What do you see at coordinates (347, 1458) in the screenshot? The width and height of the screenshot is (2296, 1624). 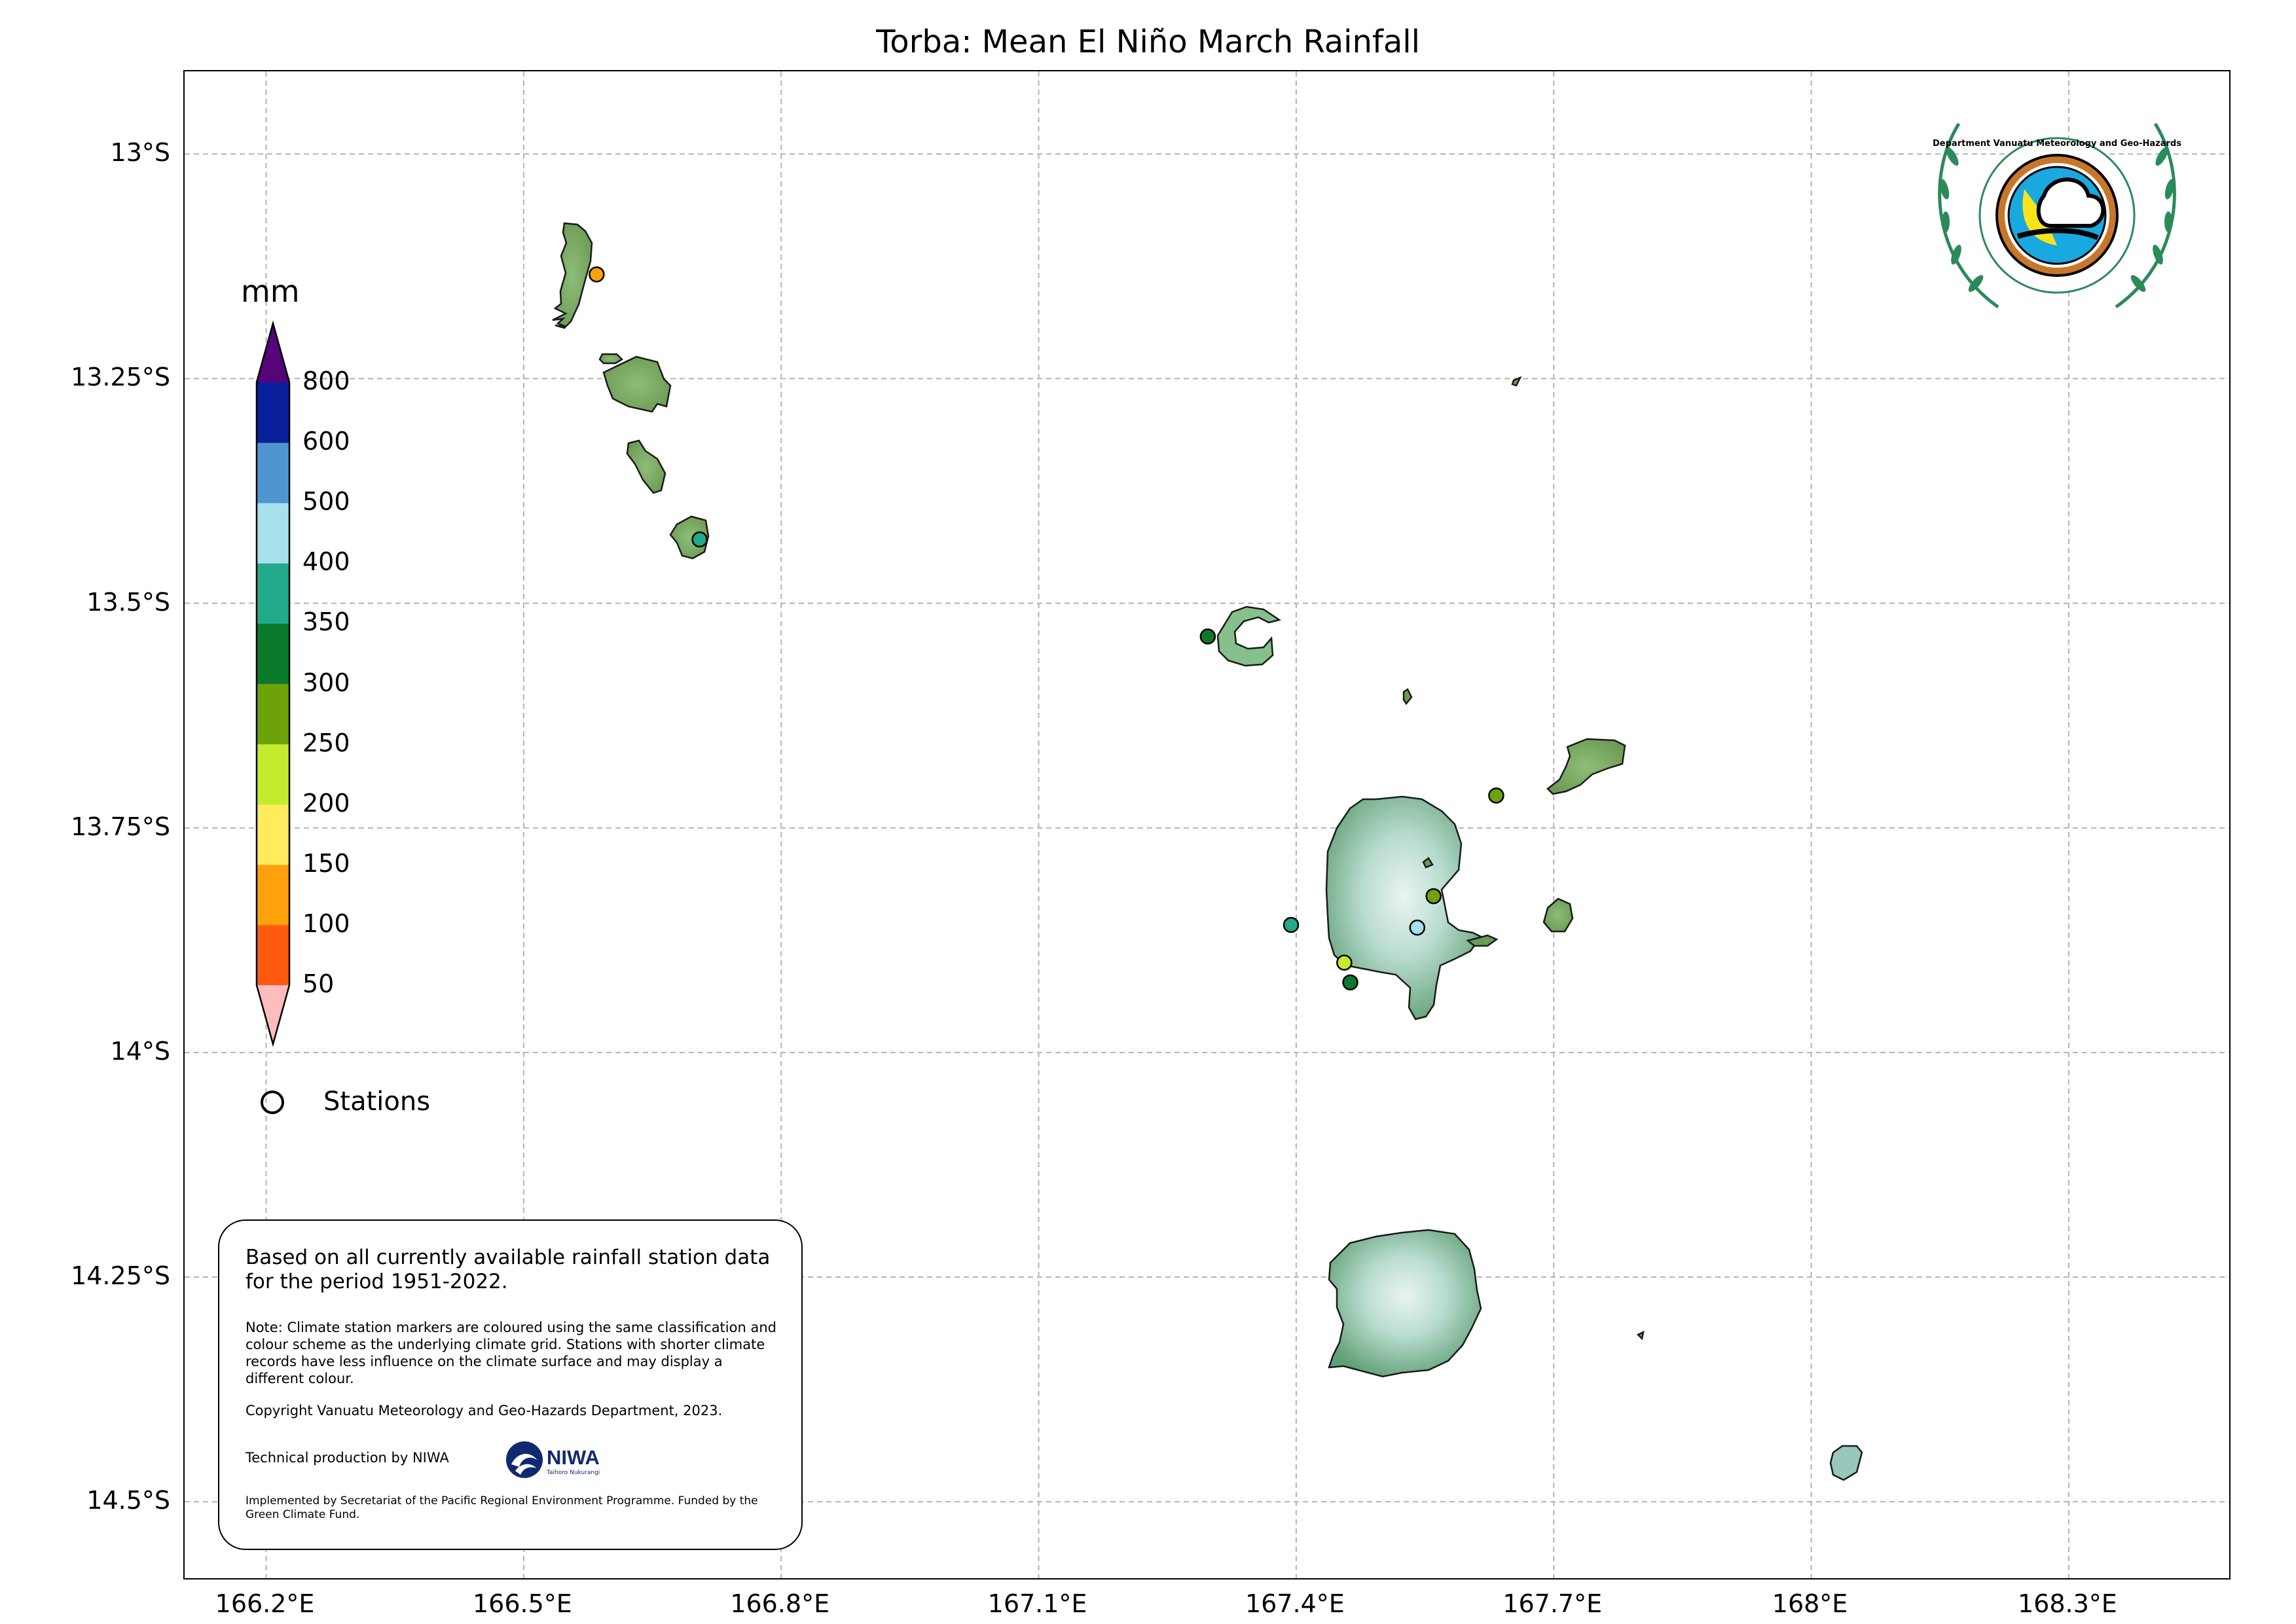 I see `info-technical: Technical production by NIWA` at bounding box center [347, 1458].